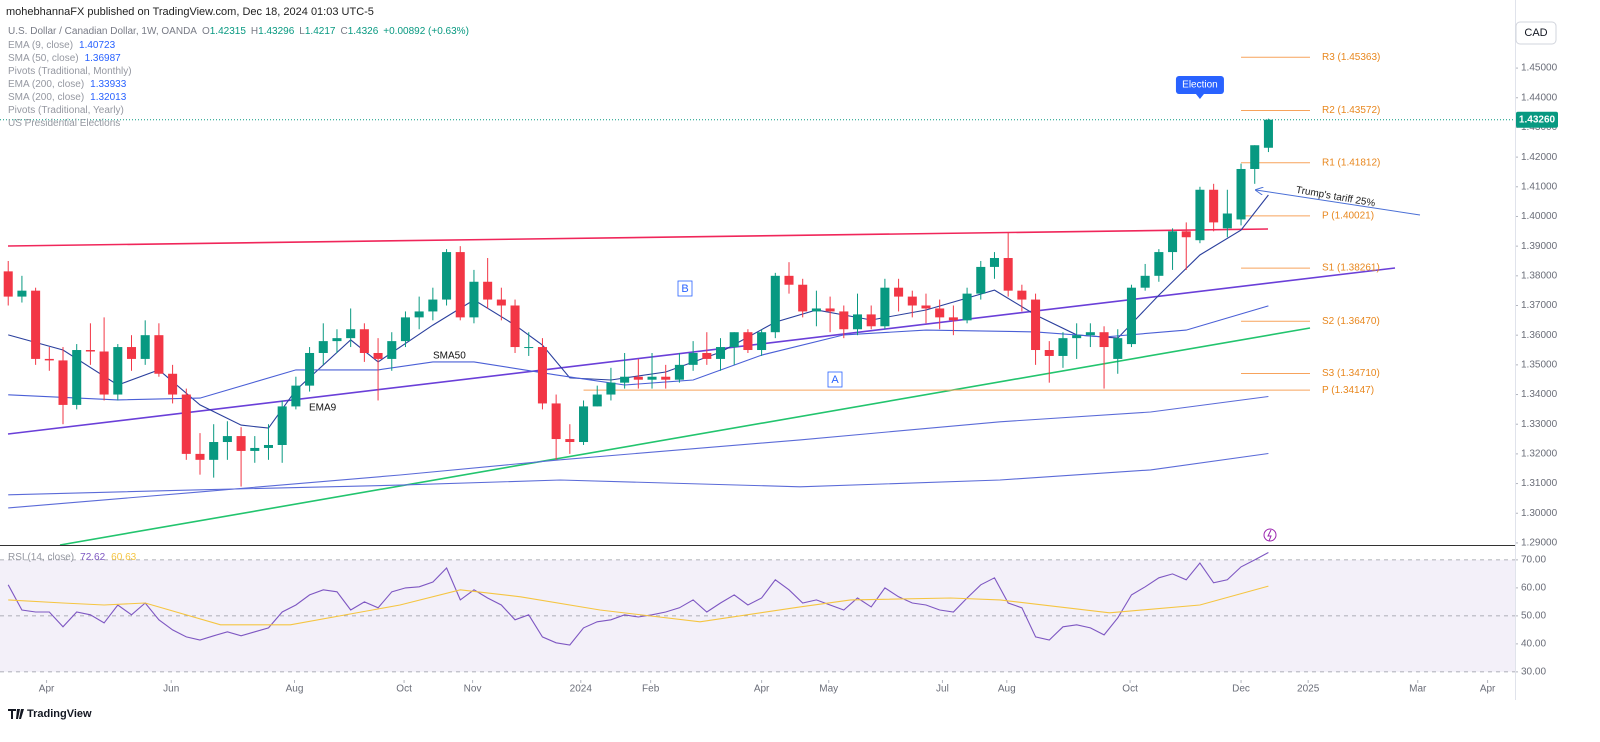 The width and height of the screenshot is (1600, 742). Describe the element at coordinates (276, 31) in the screenshot. I see `legend-text: 1.43296` at that location.